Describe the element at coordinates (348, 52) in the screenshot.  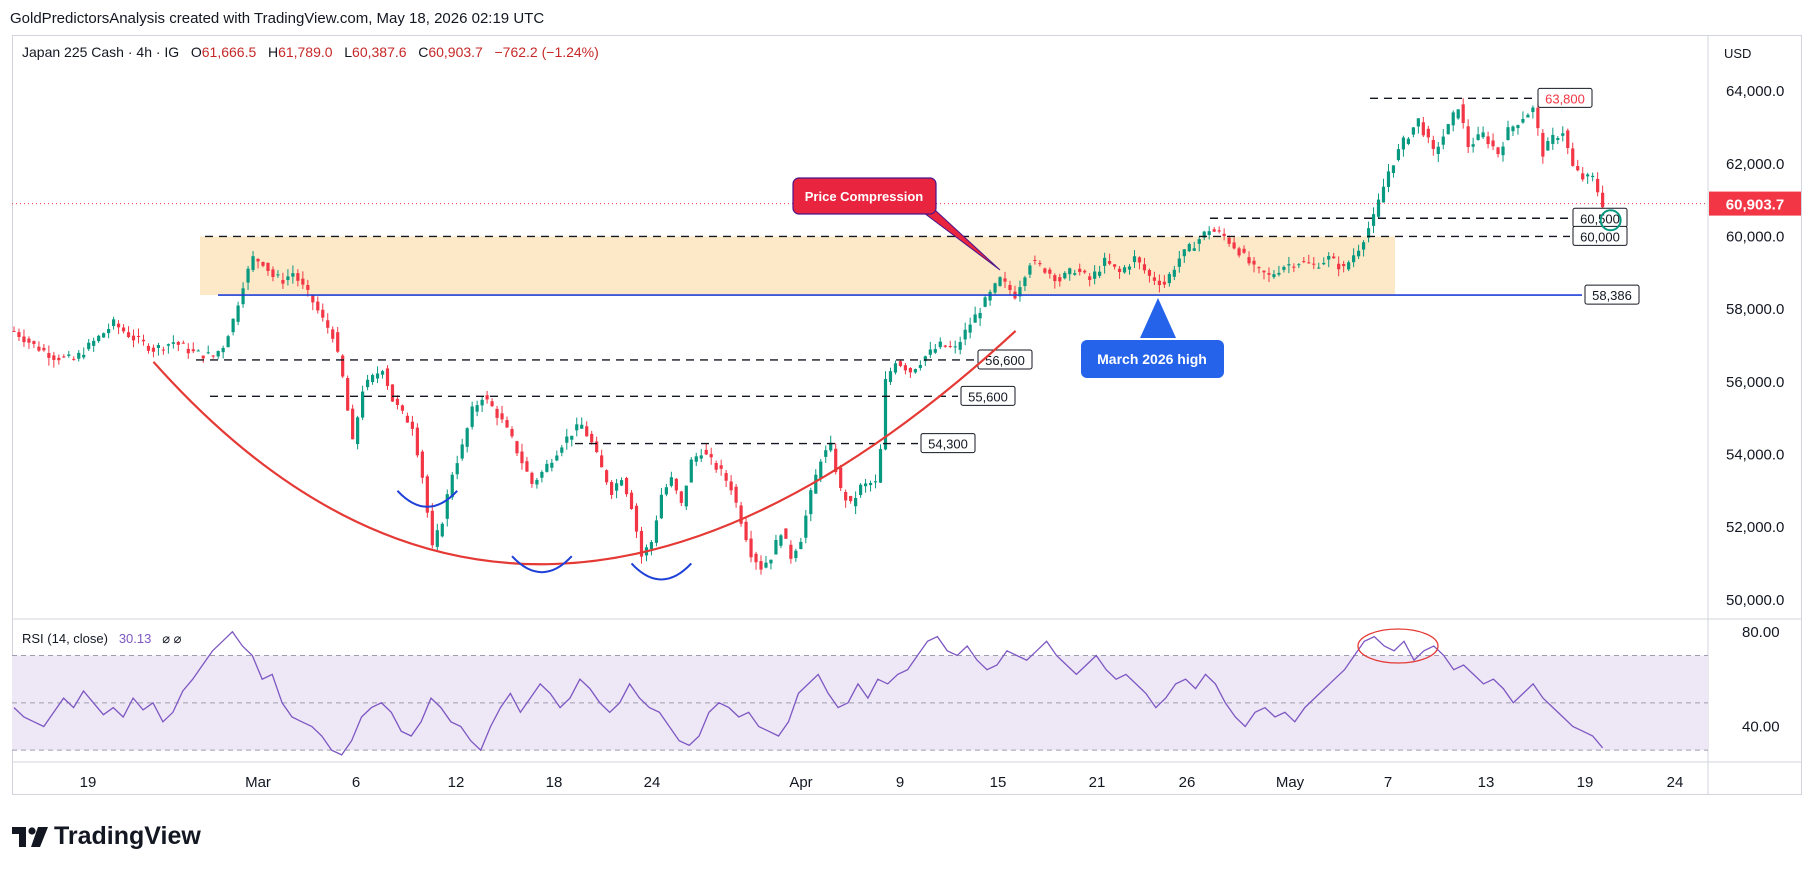
I see `low-label: L` at that location.